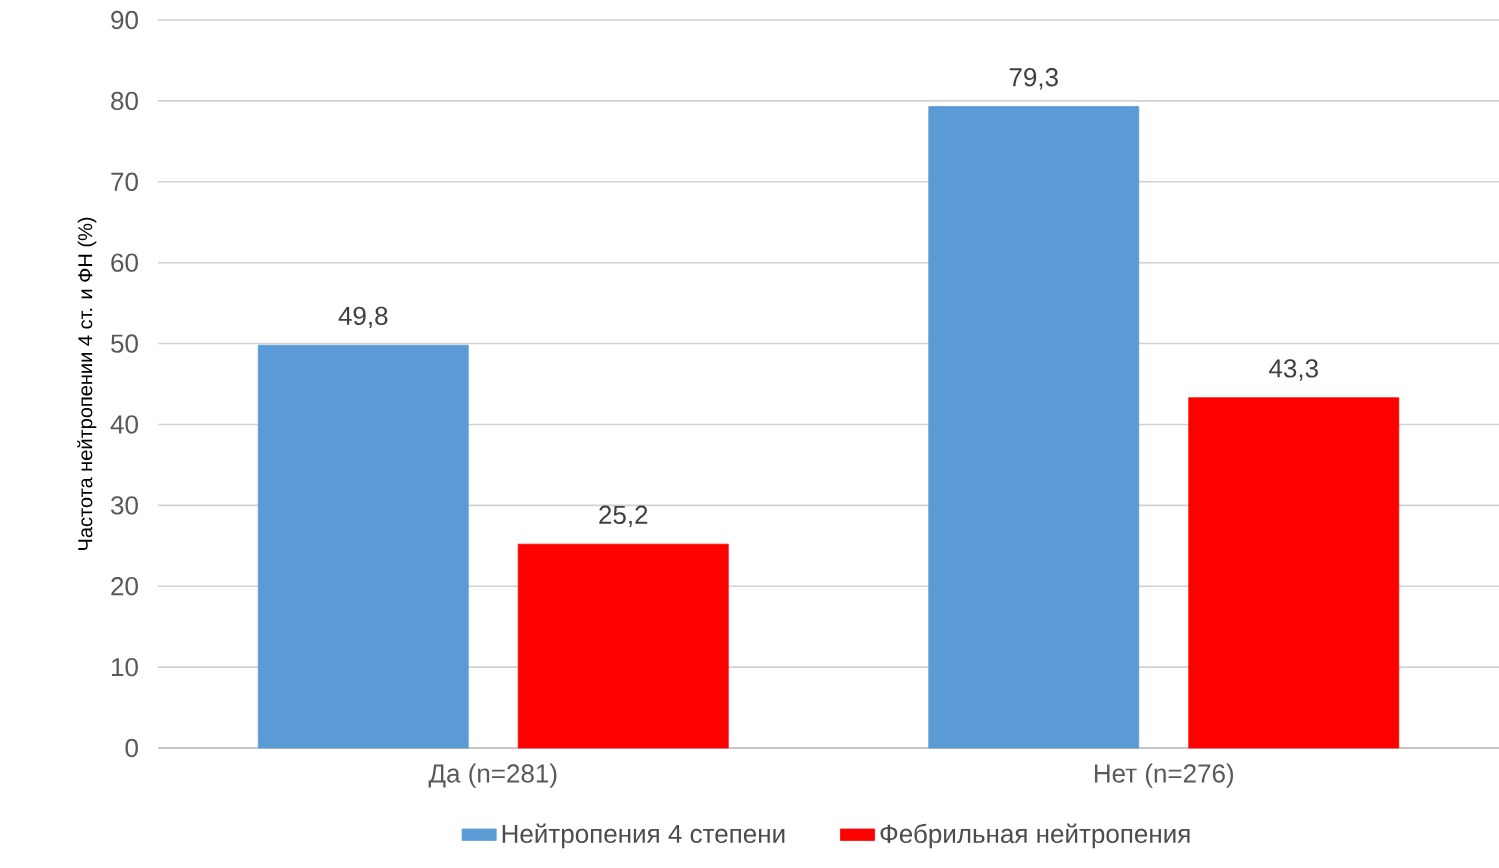  I want to click on y-tick-label: 40, so click(124, 424).